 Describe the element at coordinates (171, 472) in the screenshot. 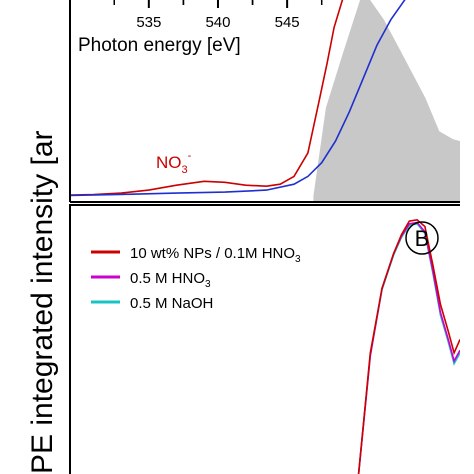

I see `panel-b-partial-label: NO` at that location.